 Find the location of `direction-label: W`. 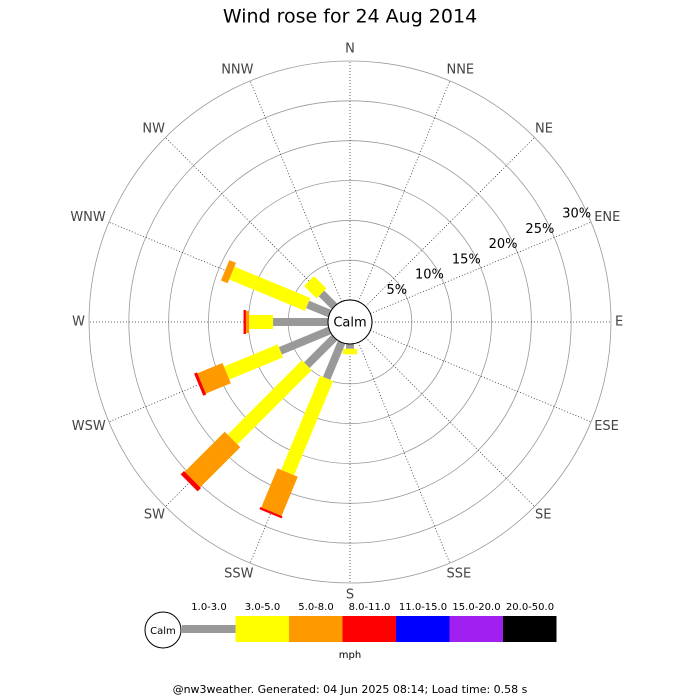

direction-label: W is located at coordinates (78, 322).